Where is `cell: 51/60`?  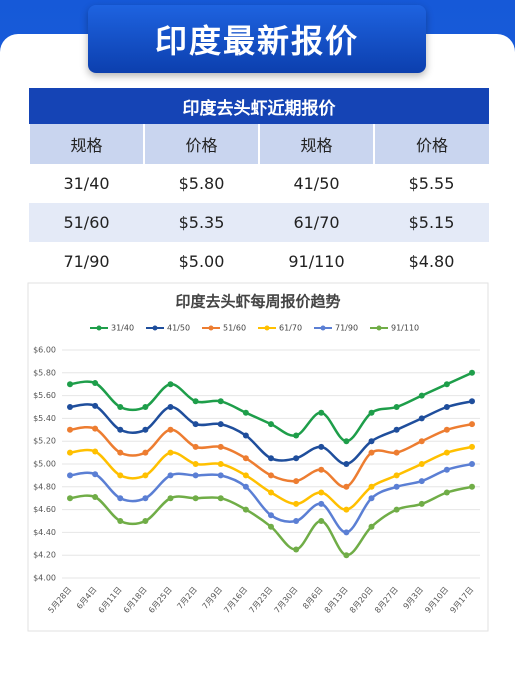 cell: 51/60 is located at coordinates (86, 222).